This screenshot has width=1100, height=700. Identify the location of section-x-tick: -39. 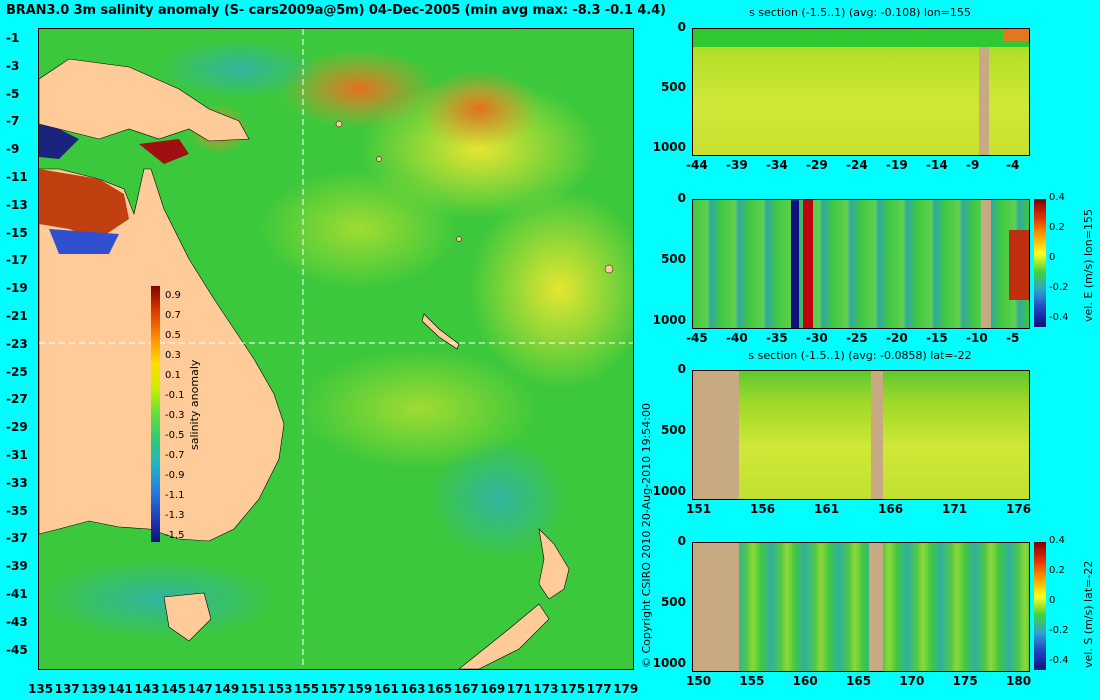
(737, 165).